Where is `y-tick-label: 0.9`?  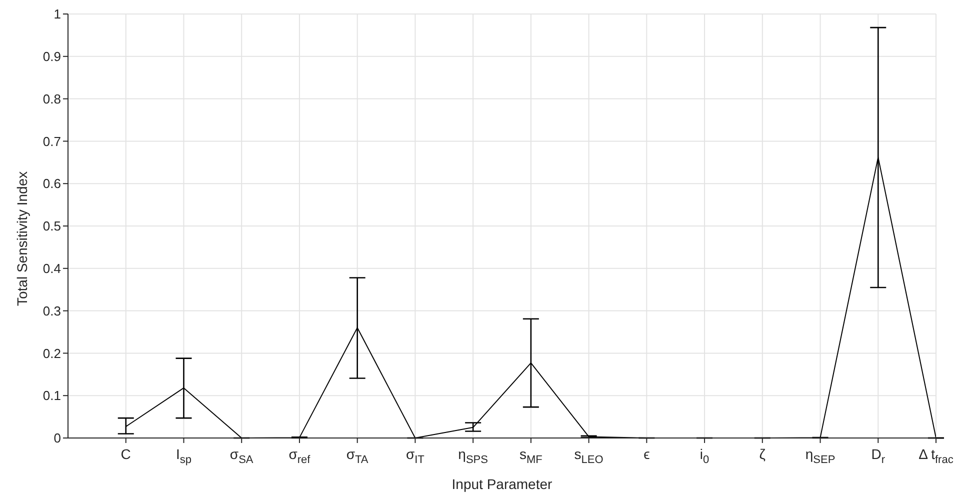
y-tick-label: 0.9 is located at coordinates (51, 56).